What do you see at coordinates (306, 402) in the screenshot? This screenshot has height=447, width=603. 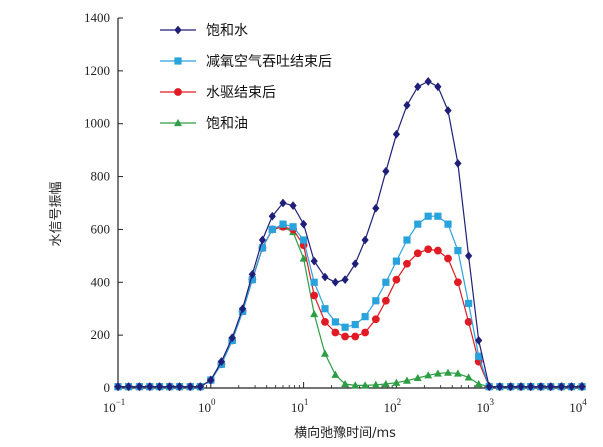 I see `x-tick-exponent: 1` at bounding box center [306, 402].